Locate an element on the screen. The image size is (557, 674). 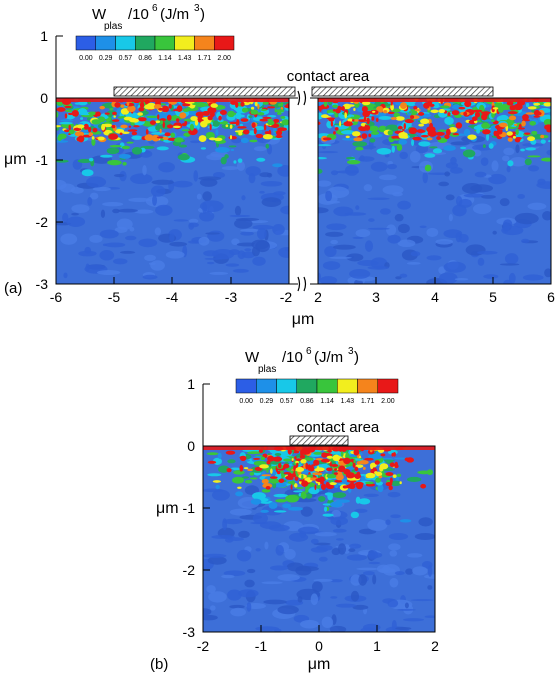
panel-a-ytick-m2: -2 is located at coordinates (42, 222).